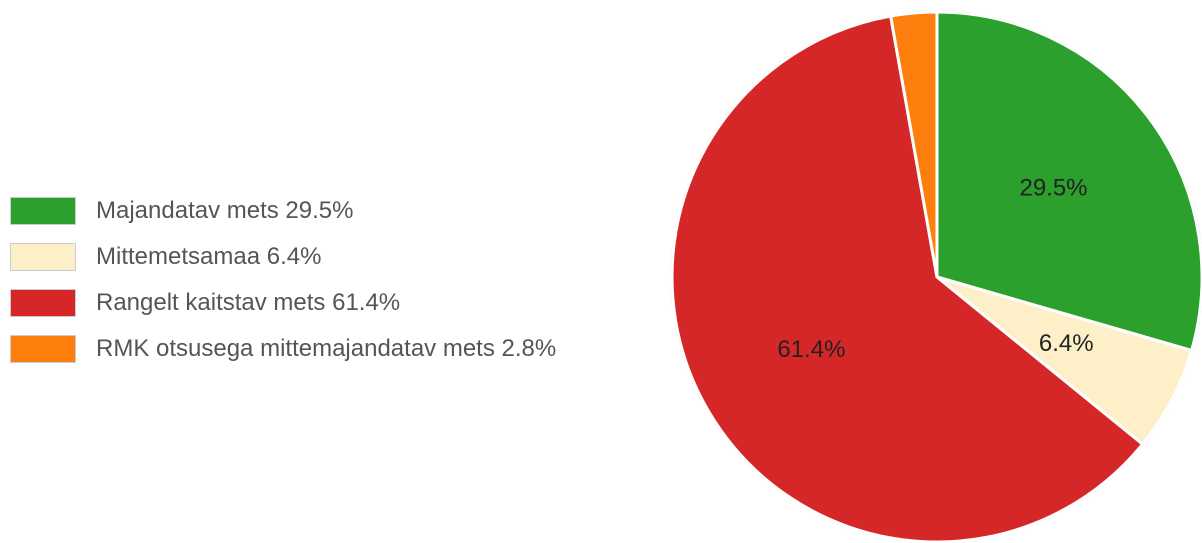  I want to click on legend-label: Mittemetsamaa 6.4%, so click(209, 256).